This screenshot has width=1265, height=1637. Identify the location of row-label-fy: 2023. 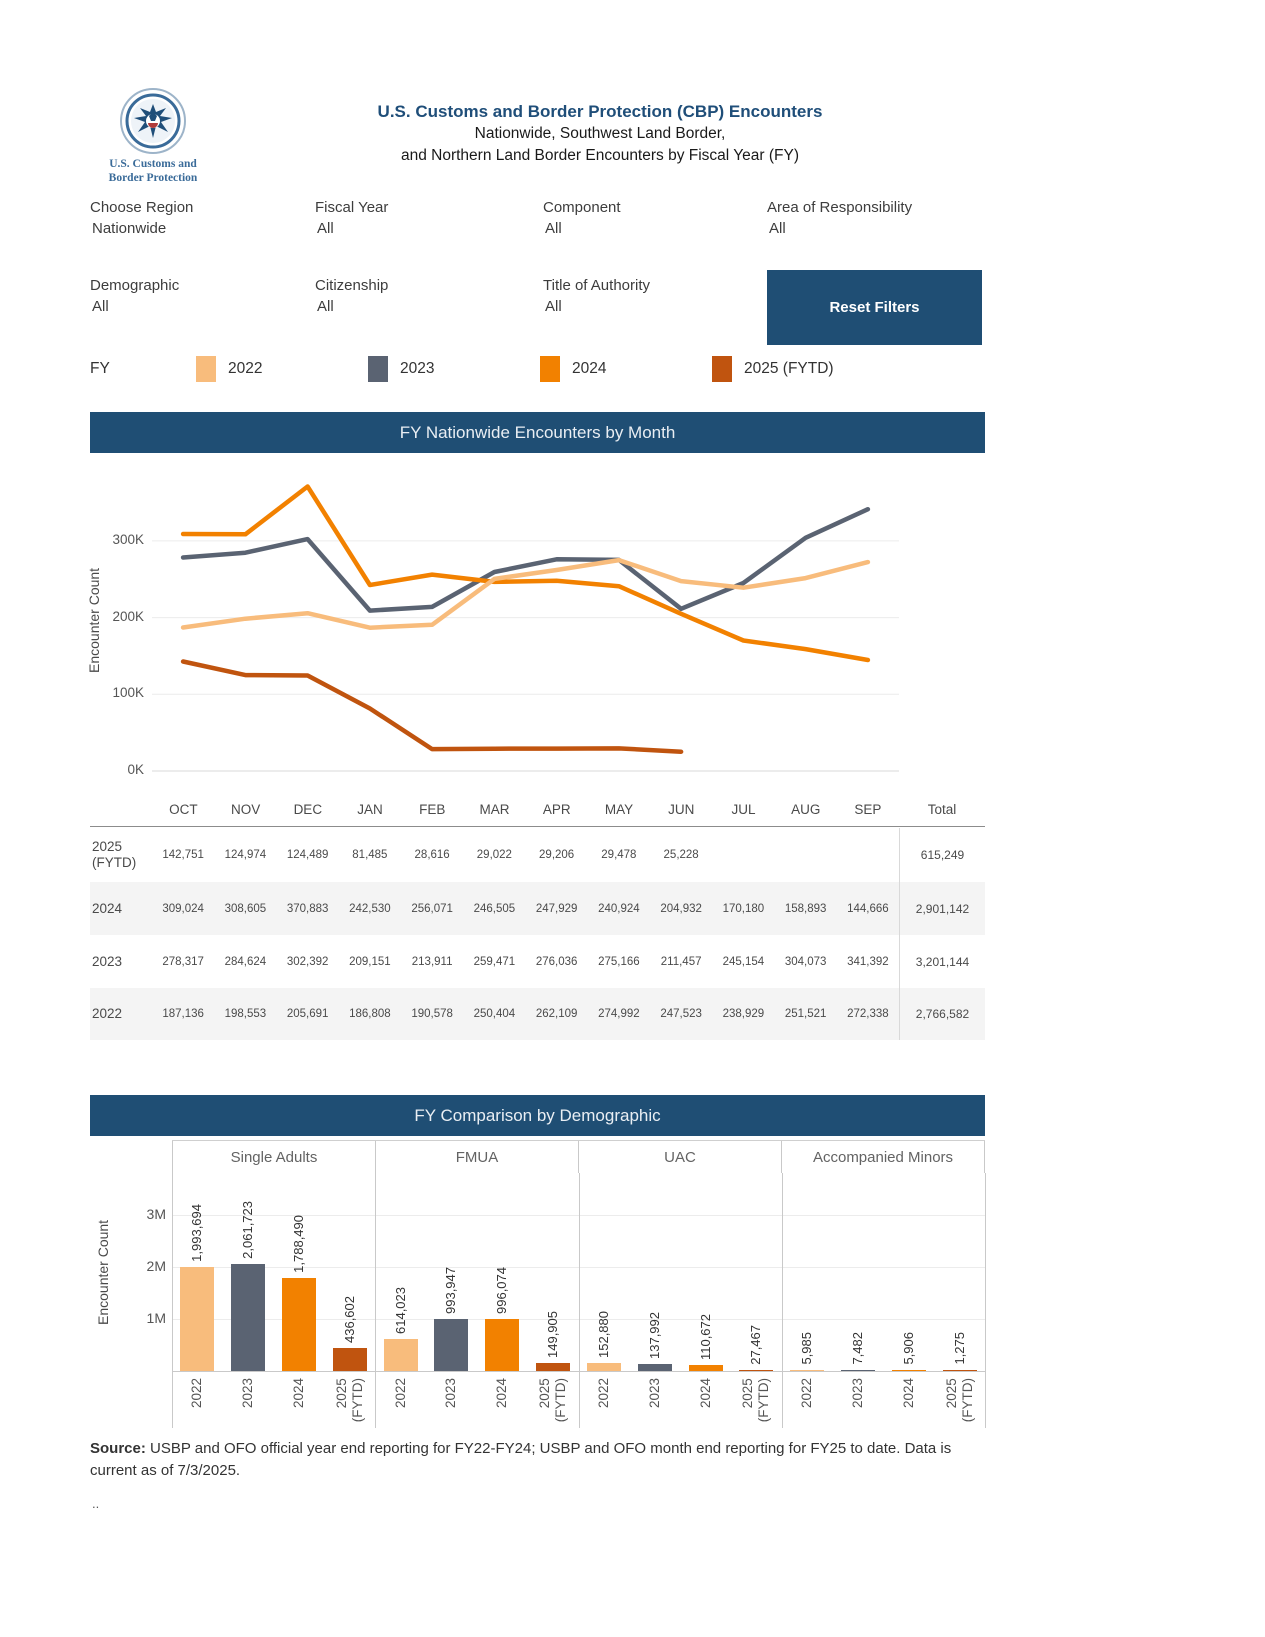
(107, 961).